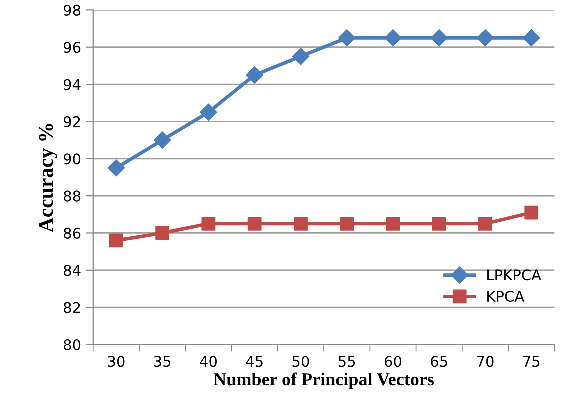  I want to click on y-tick-label: 94, so click(72, 84).